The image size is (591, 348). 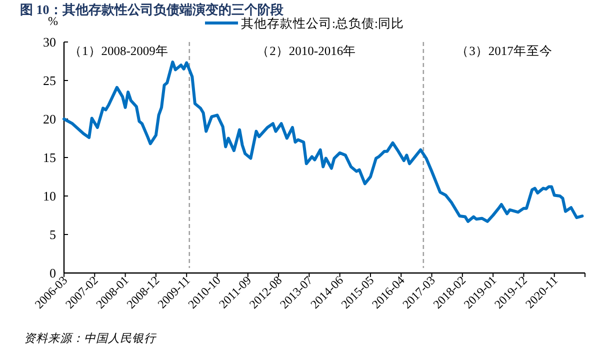 I want to click on y-tick-label: 30, so click(x=49, y=42).